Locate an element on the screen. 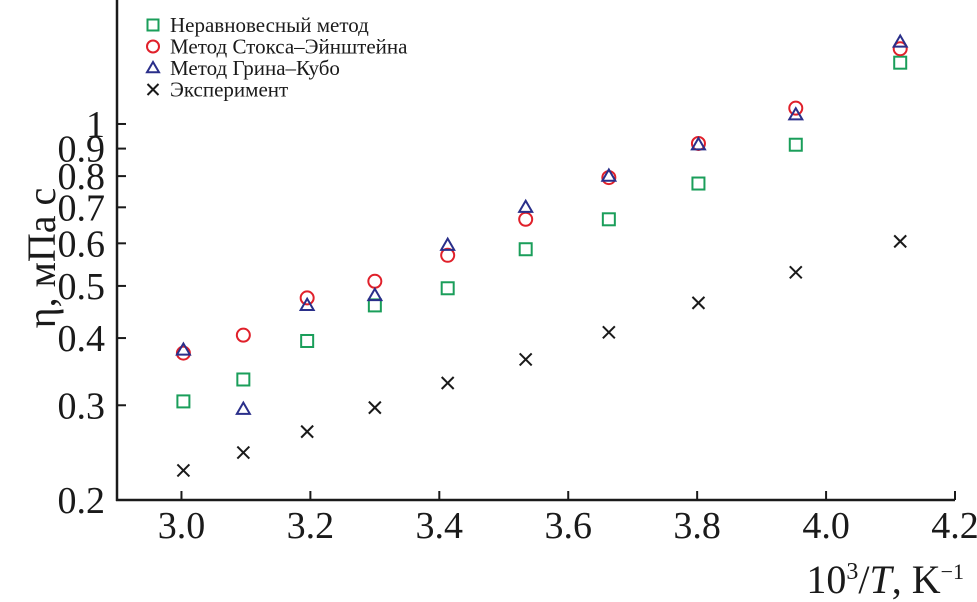 The width and height of the screenshot is (977, 602). x-tick-label: 3.8 is located at coordinates (697, 526).